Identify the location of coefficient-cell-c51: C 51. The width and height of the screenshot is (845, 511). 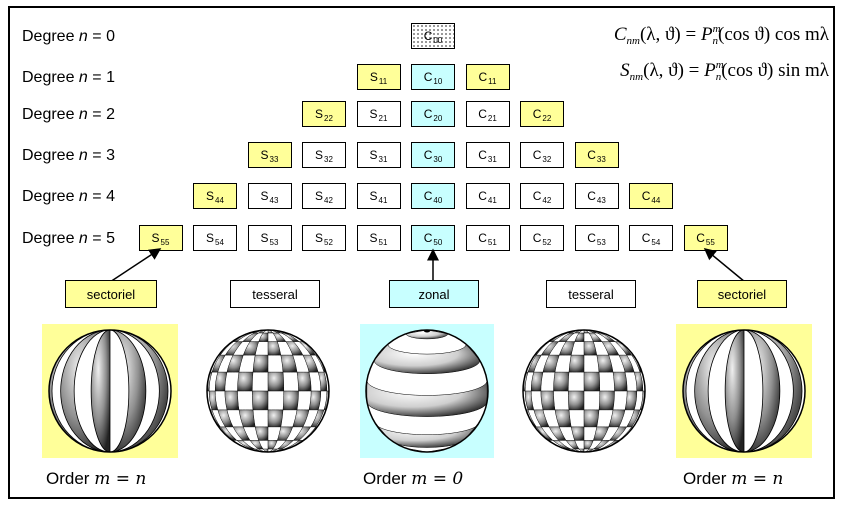
(487, 238).